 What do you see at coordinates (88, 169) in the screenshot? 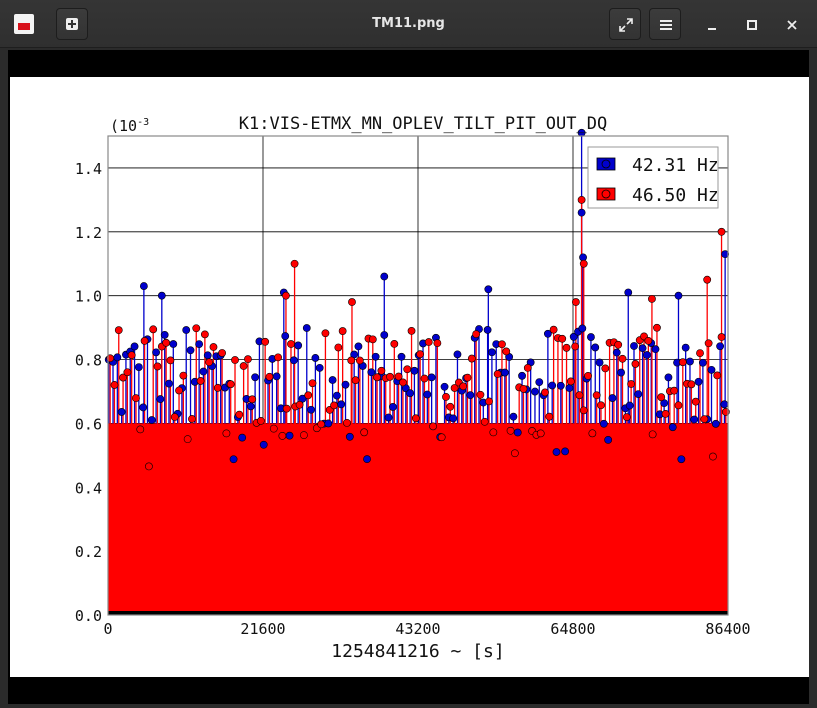
I see `y-tick-label: 1.4` at bounding box center [88, 169].